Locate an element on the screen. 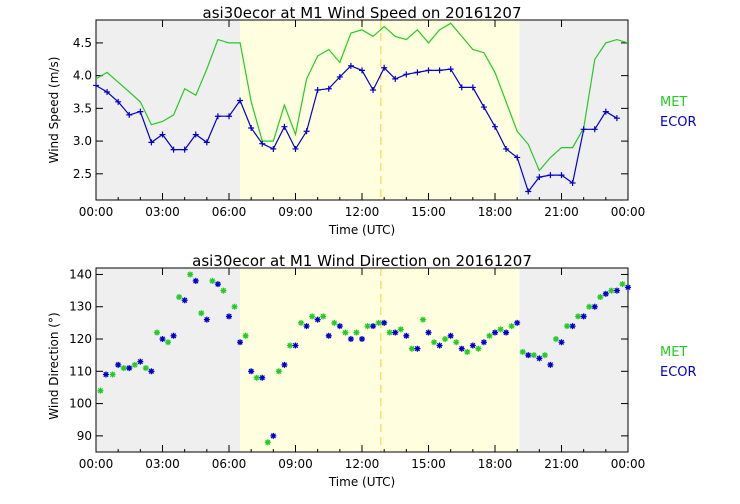  speed-y-tick-label: 2.5 is located at coordinates (82, 174).